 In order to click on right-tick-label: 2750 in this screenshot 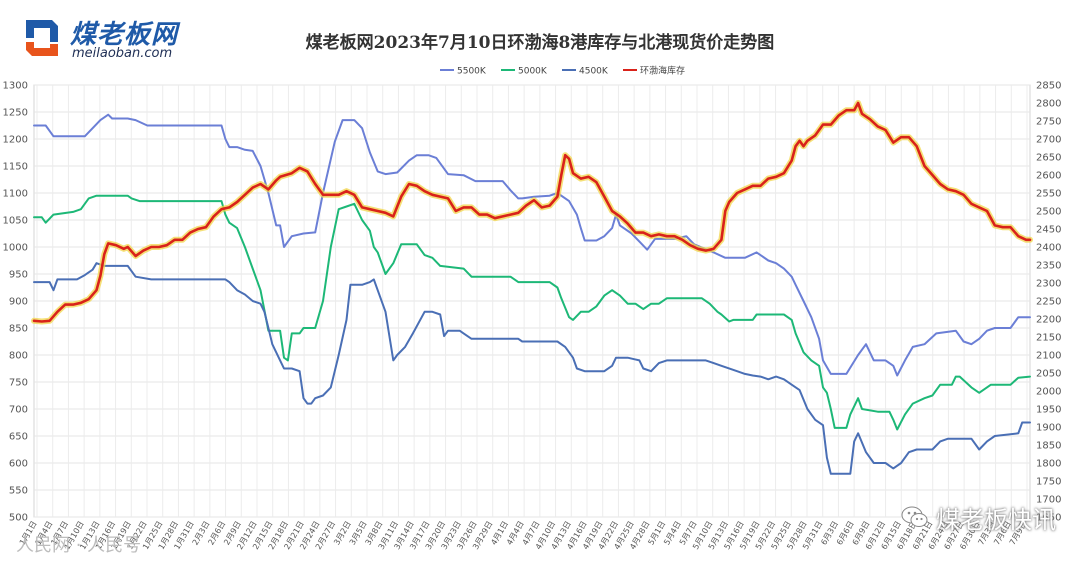, I will do `click(1048, 122)`.